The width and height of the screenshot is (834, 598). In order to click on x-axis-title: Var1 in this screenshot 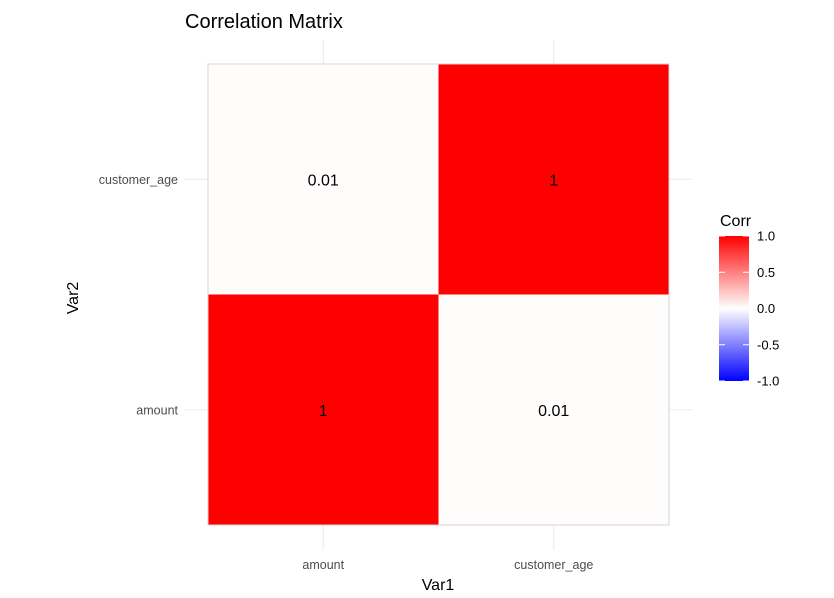, I will do `click(438, 585)`.